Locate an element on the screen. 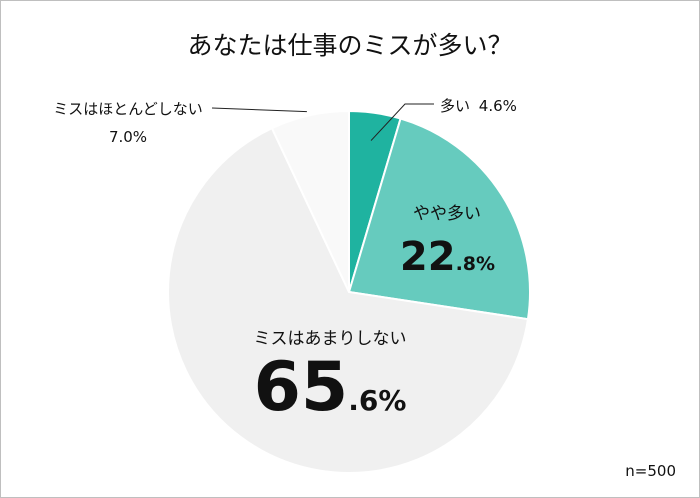 The width and height of the screenshot is (700, 498). slice-label-amari-int: 65 is located at coordinates (301, 387).